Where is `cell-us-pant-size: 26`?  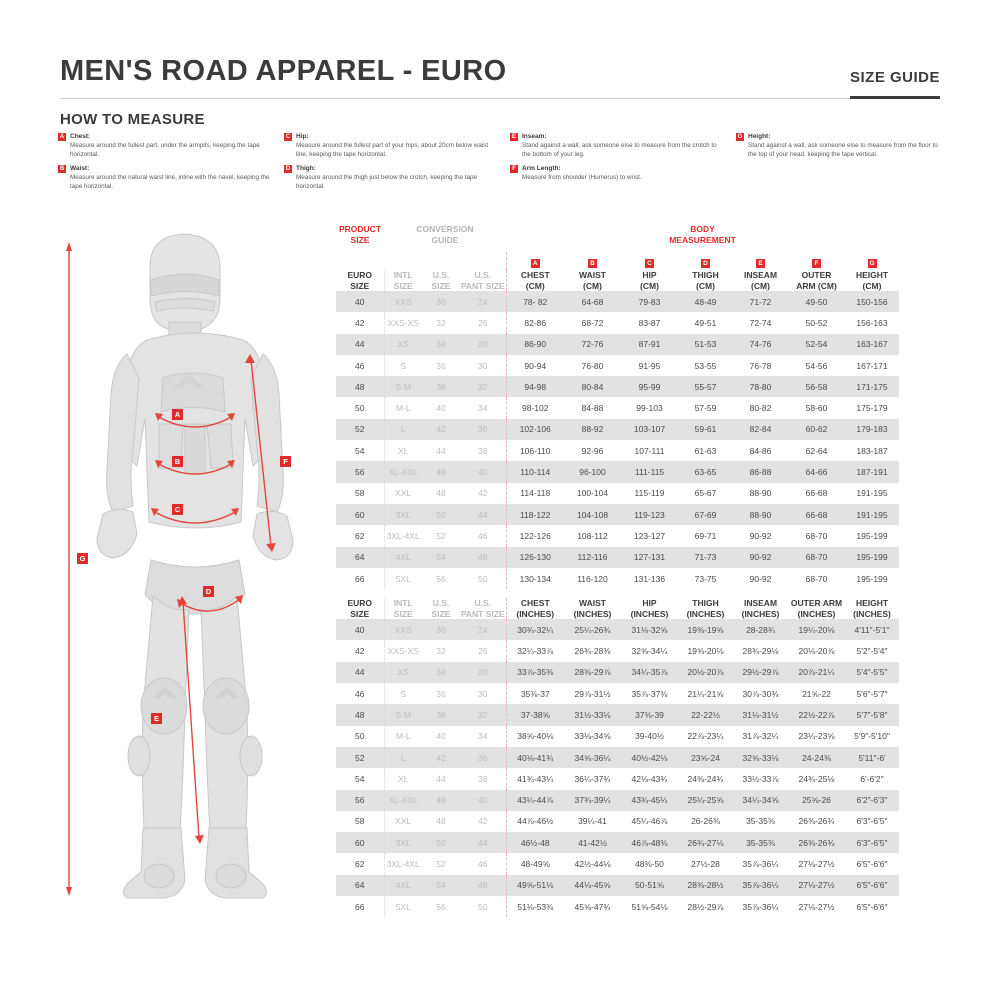 cell-us-pant-size: 26 is located at coordinates (483, 651).